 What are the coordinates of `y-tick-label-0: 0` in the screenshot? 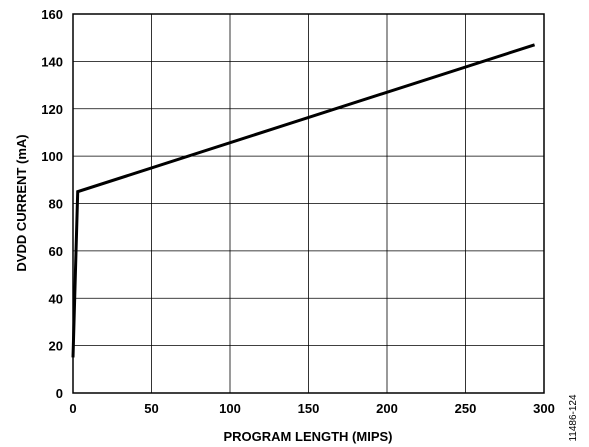 It's located at (59, 393).